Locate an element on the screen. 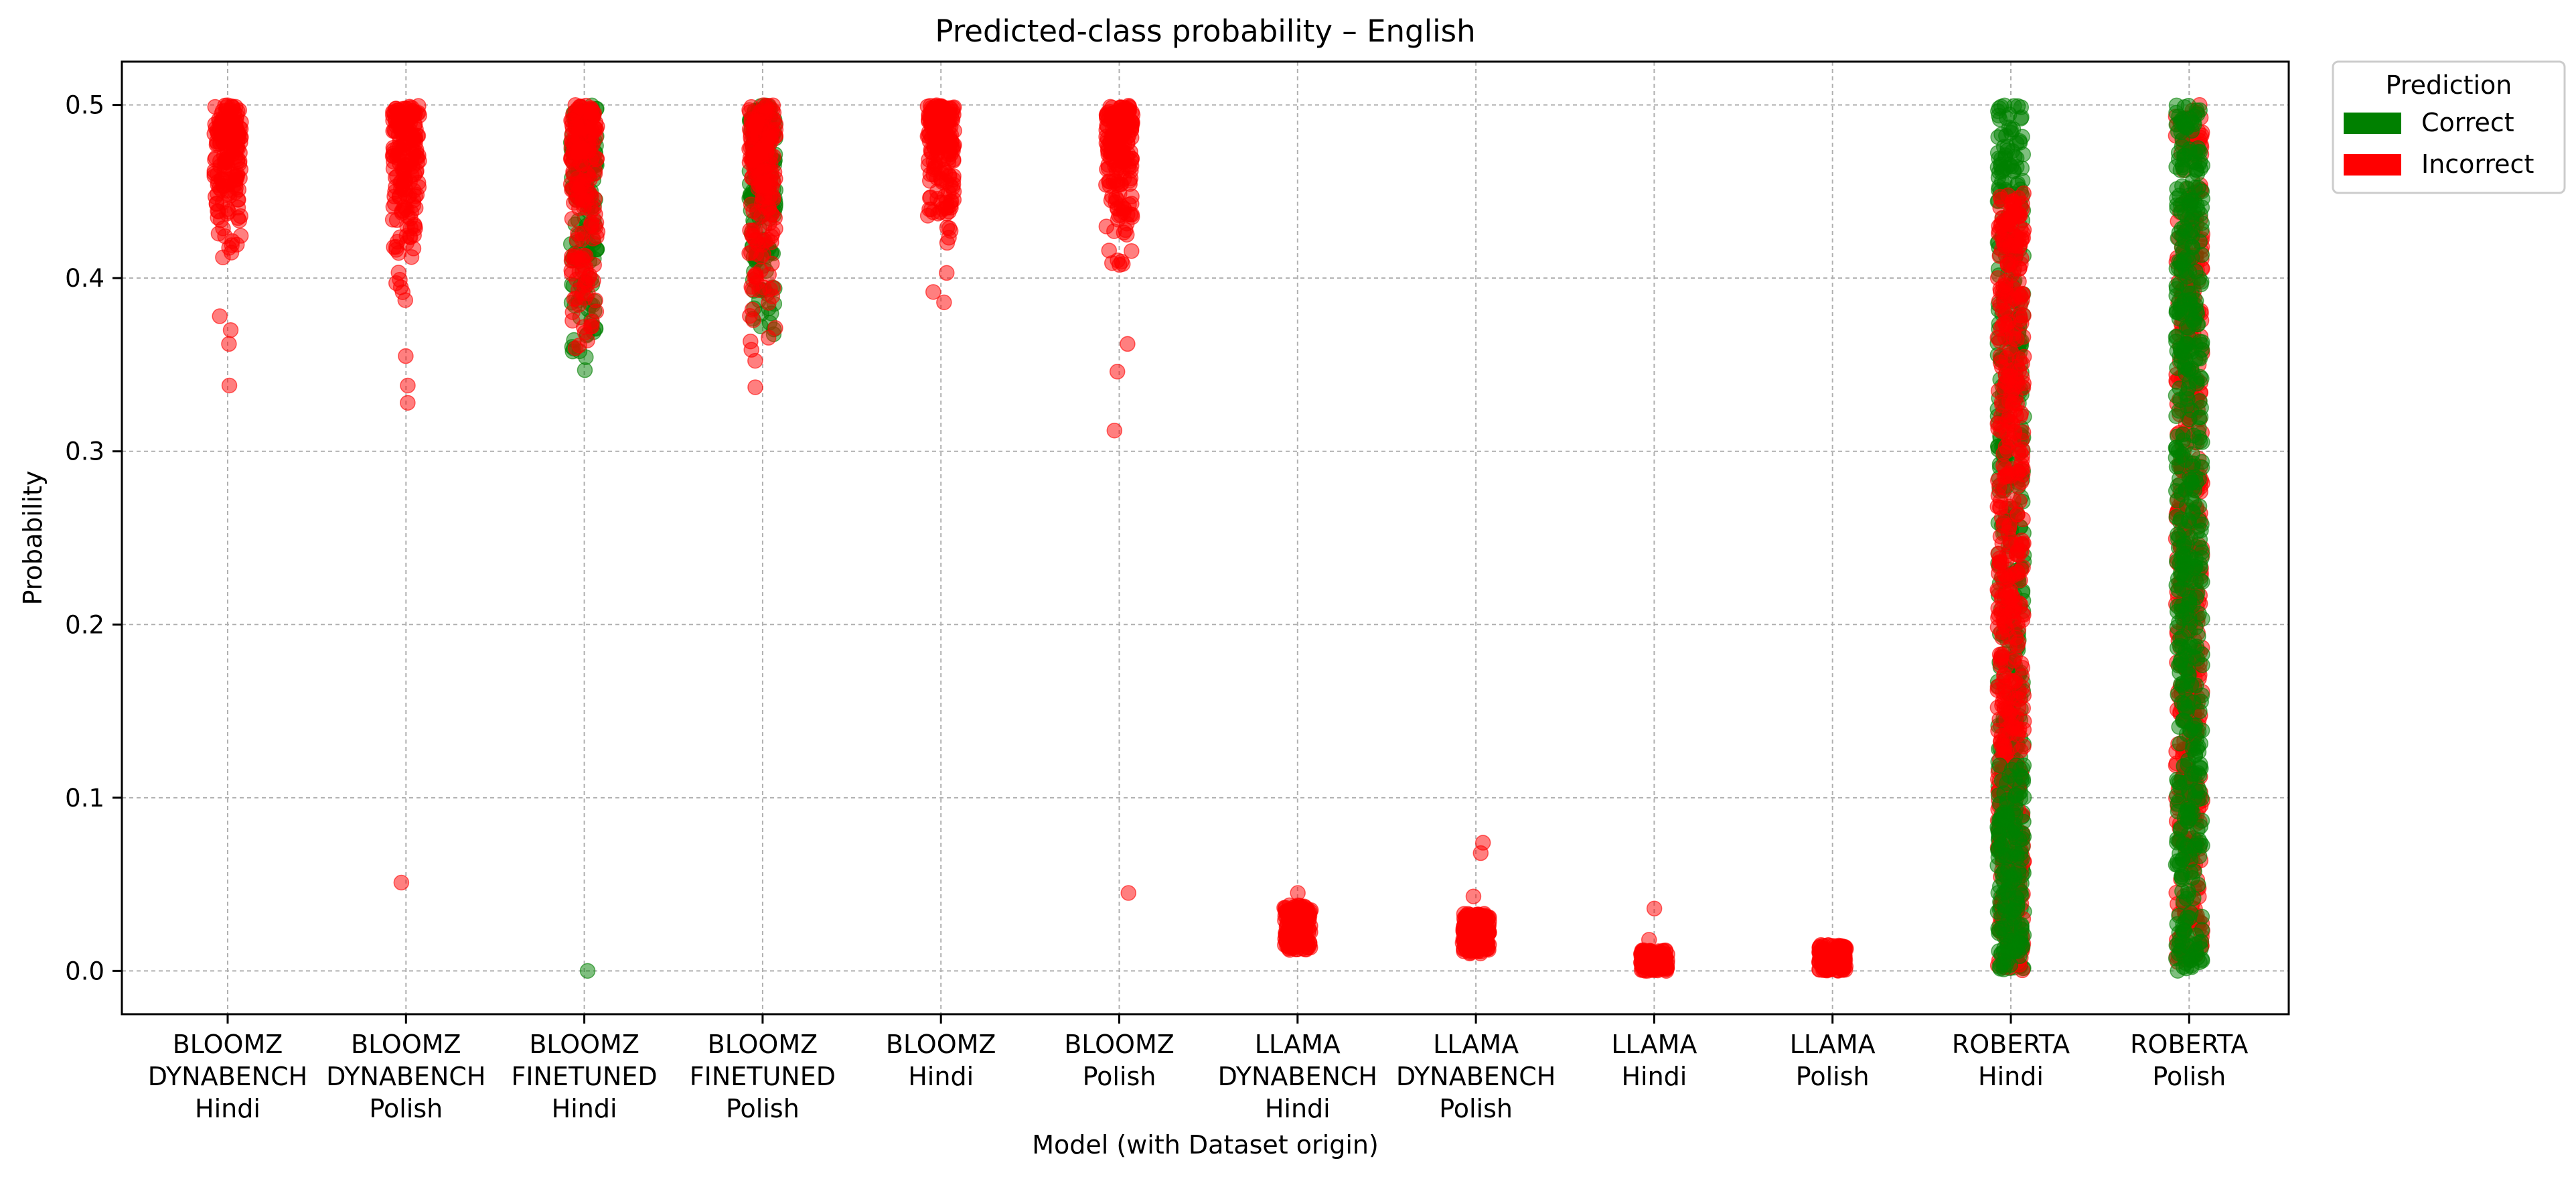 The width and height of the screenshot is (2576, 1181). x-tick-label-line: FINETUNED is located at coordinates (763, 1077).